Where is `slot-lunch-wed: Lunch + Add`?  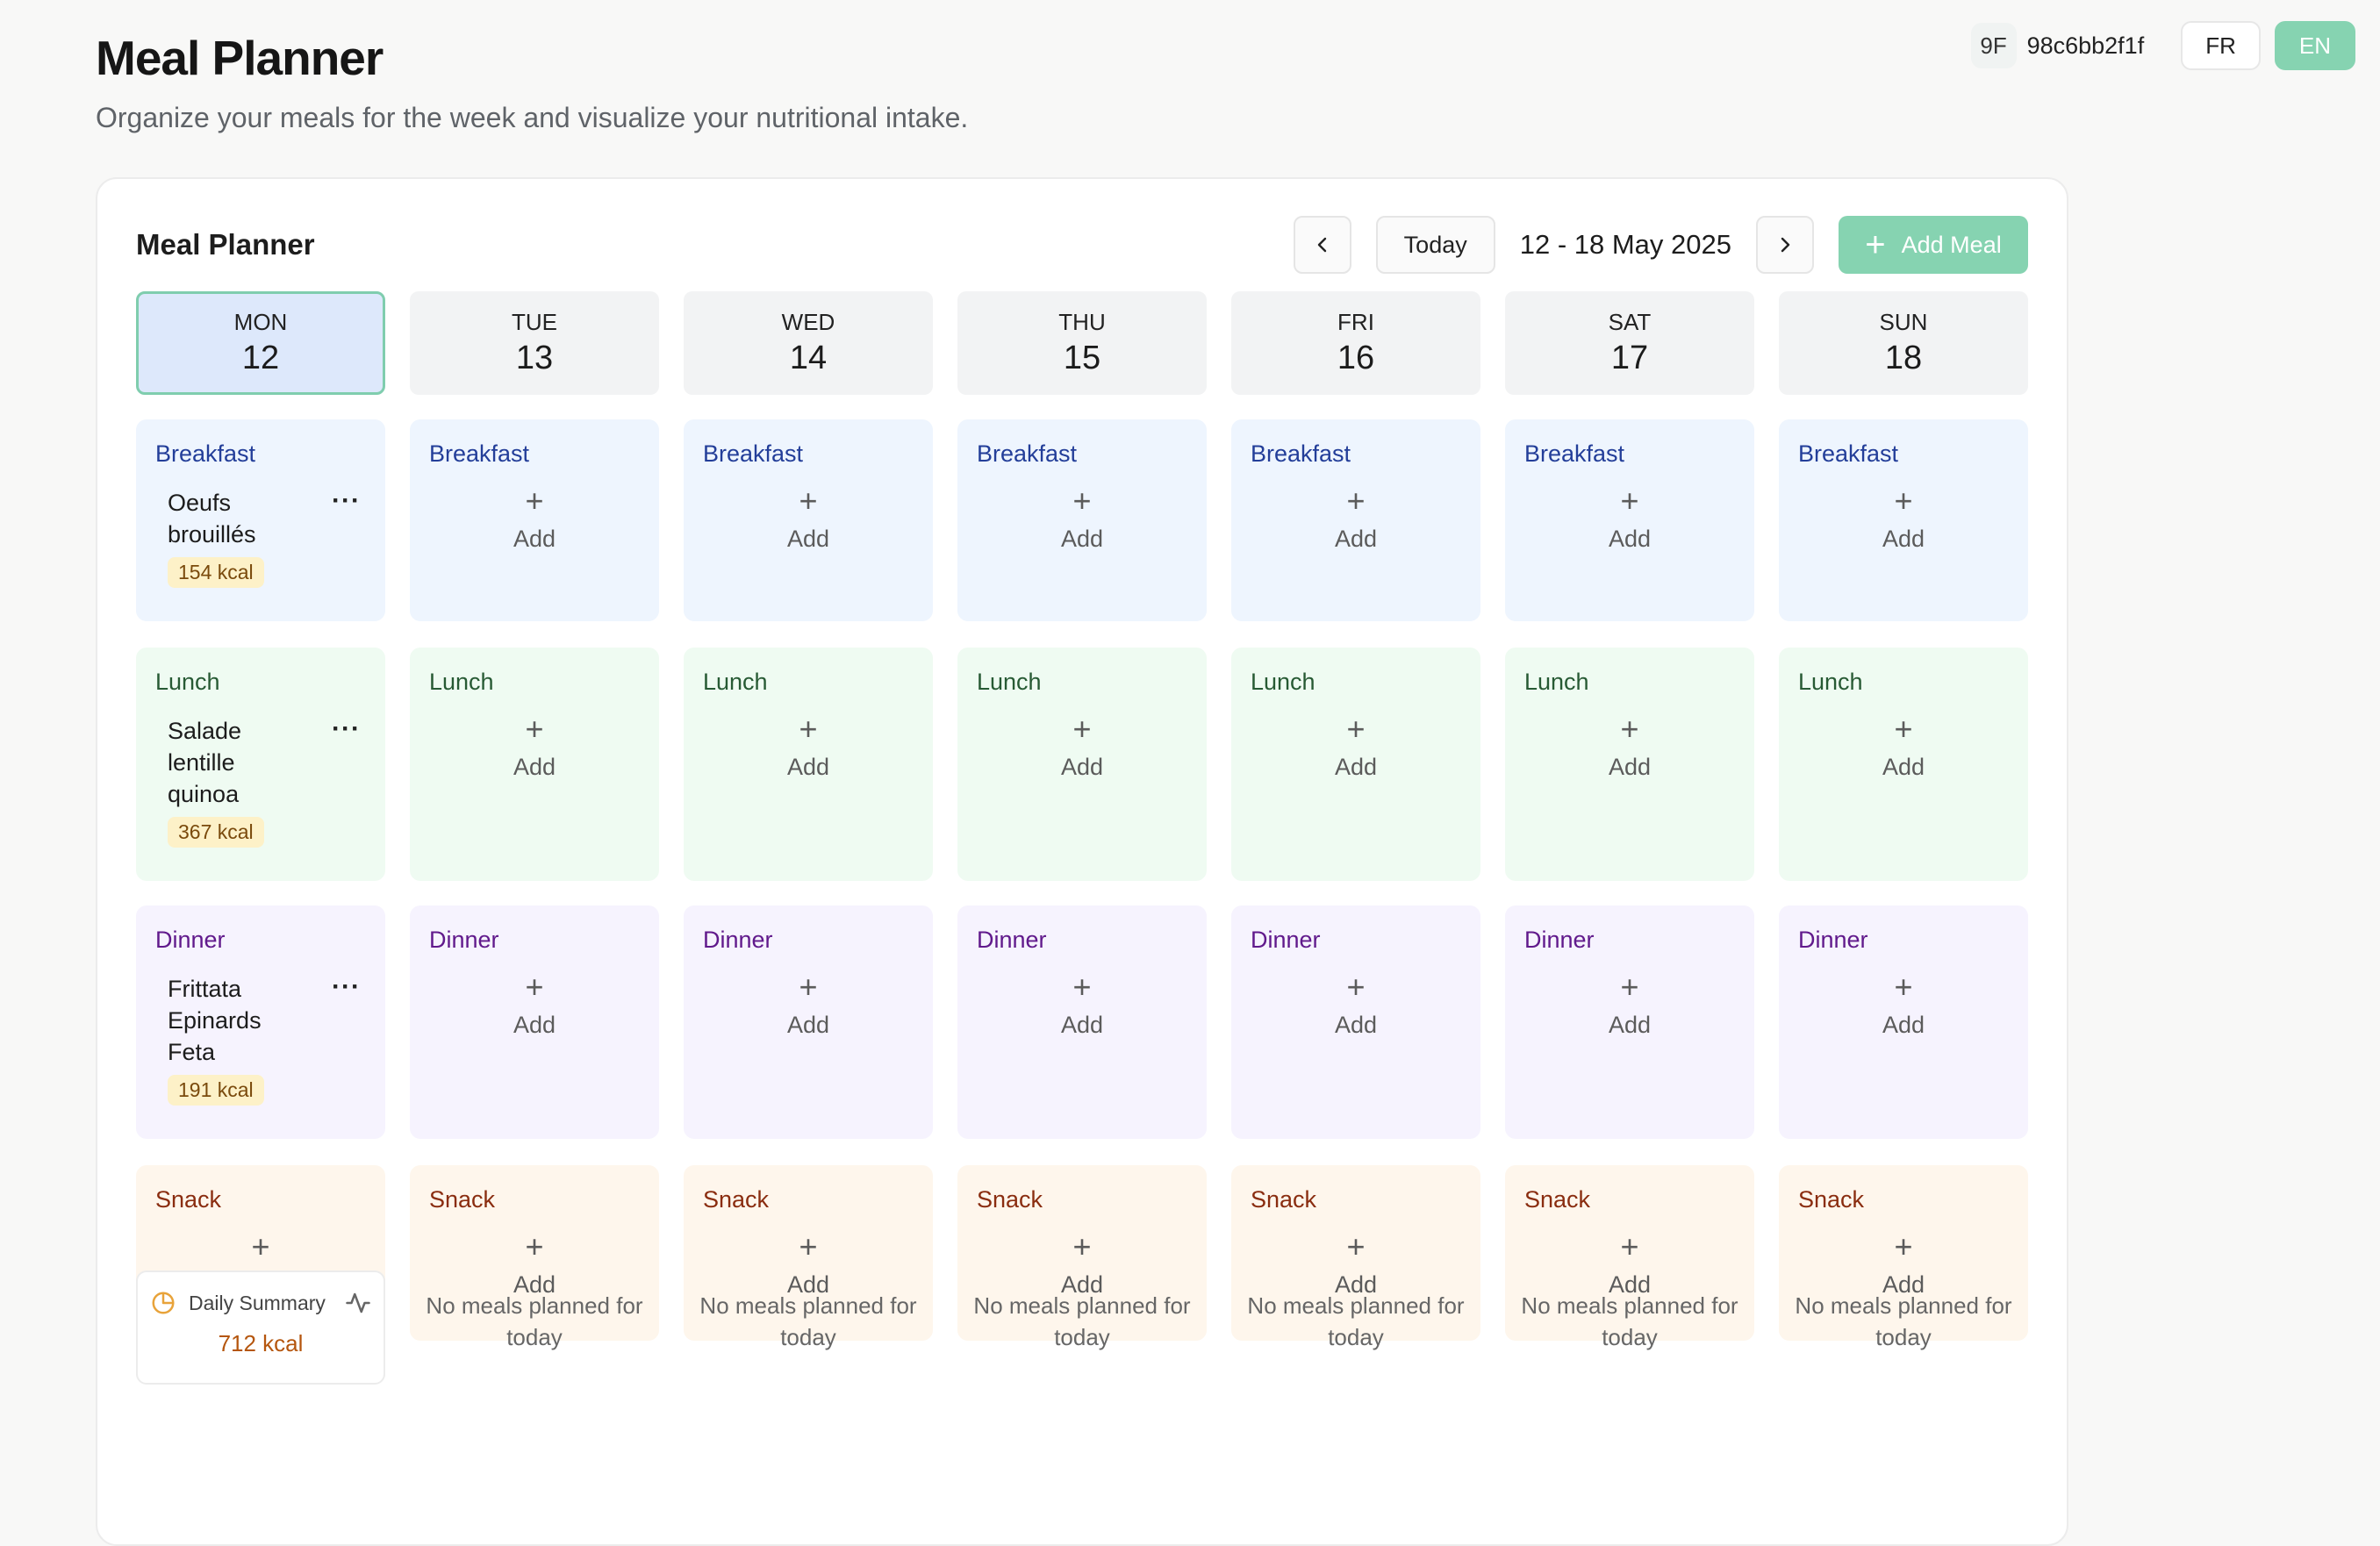
slot-lunch-wed: Lunch + Add is located at coordinates (808, 764).